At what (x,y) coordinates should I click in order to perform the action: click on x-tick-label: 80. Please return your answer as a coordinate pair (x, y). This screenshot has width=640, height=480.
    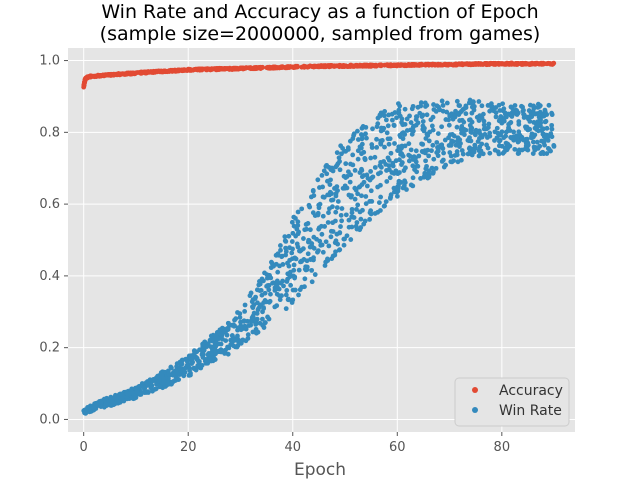
    Looking at the image, I should click on (502, 447).